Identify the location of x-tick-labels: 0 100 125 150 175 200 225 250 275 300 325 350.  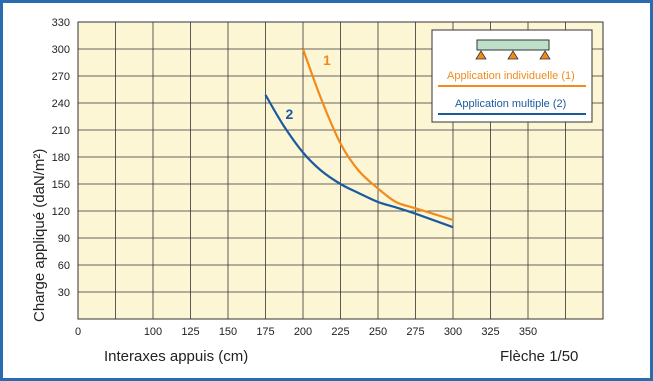
(306, 332).